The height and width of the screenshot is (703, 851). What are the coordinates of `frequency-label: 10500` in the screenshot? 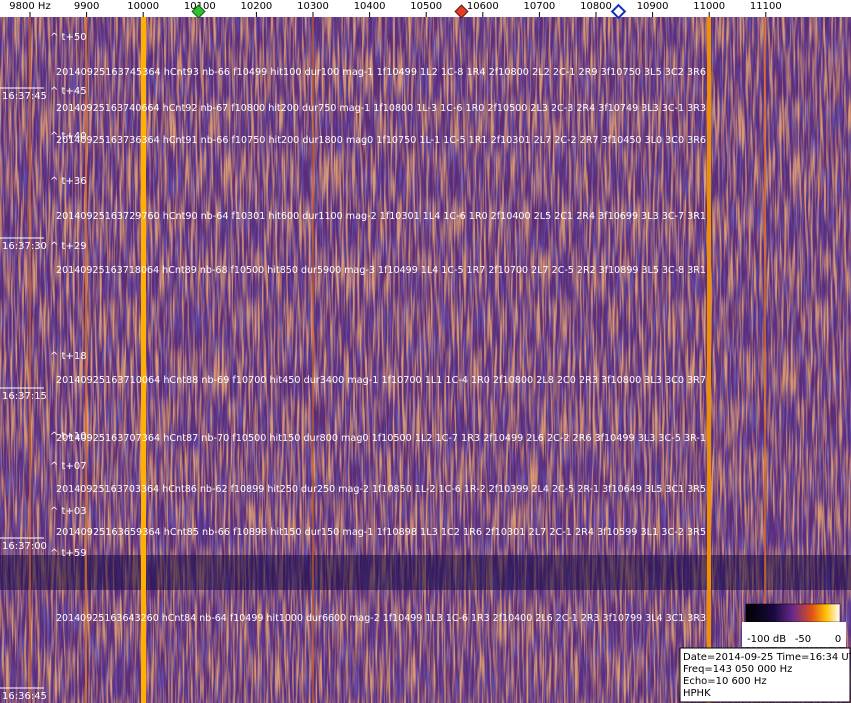 It's located at (426, 6).